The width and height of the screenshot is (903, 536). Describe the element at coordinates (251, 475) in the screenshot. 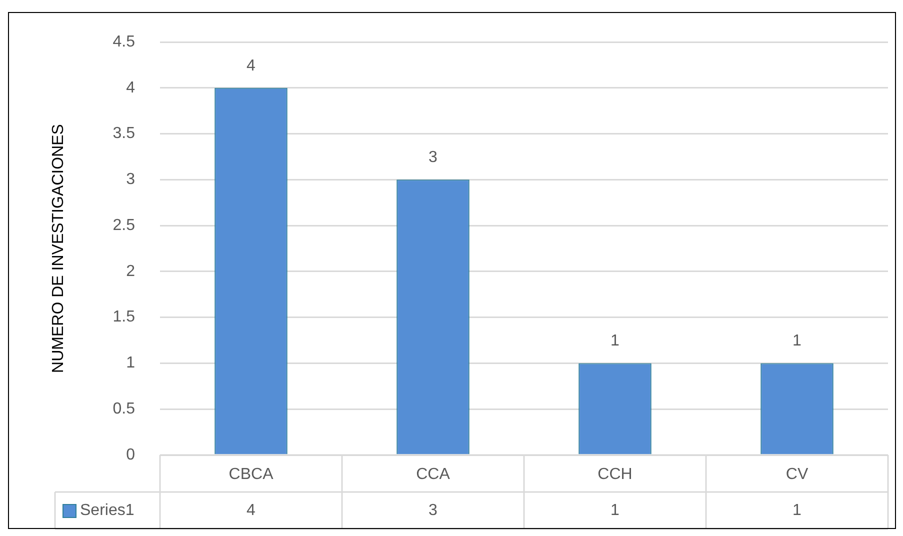

I see `x-tick-label: CBCA` at that location.